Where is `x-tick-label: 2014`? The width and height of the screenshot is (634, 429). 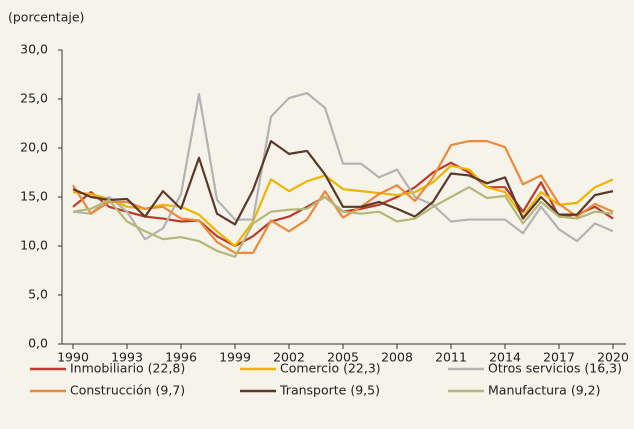
x-tick-label: 2014 is located at coordinates (505, 357).